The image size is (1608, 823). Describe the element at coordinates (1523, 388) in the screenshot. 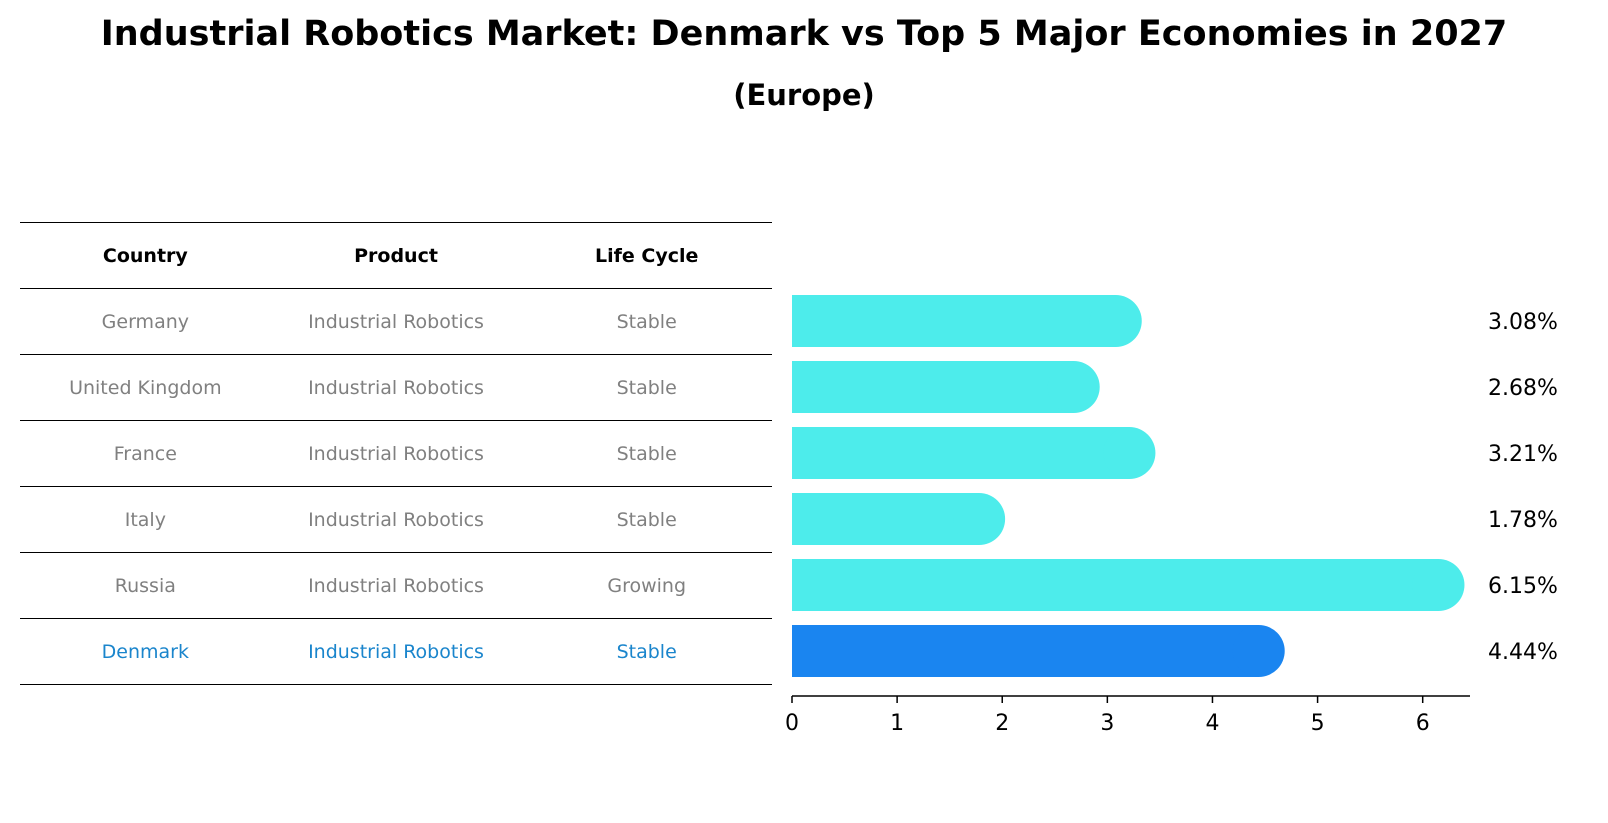

I see `data-label: 2.68%` at that location.